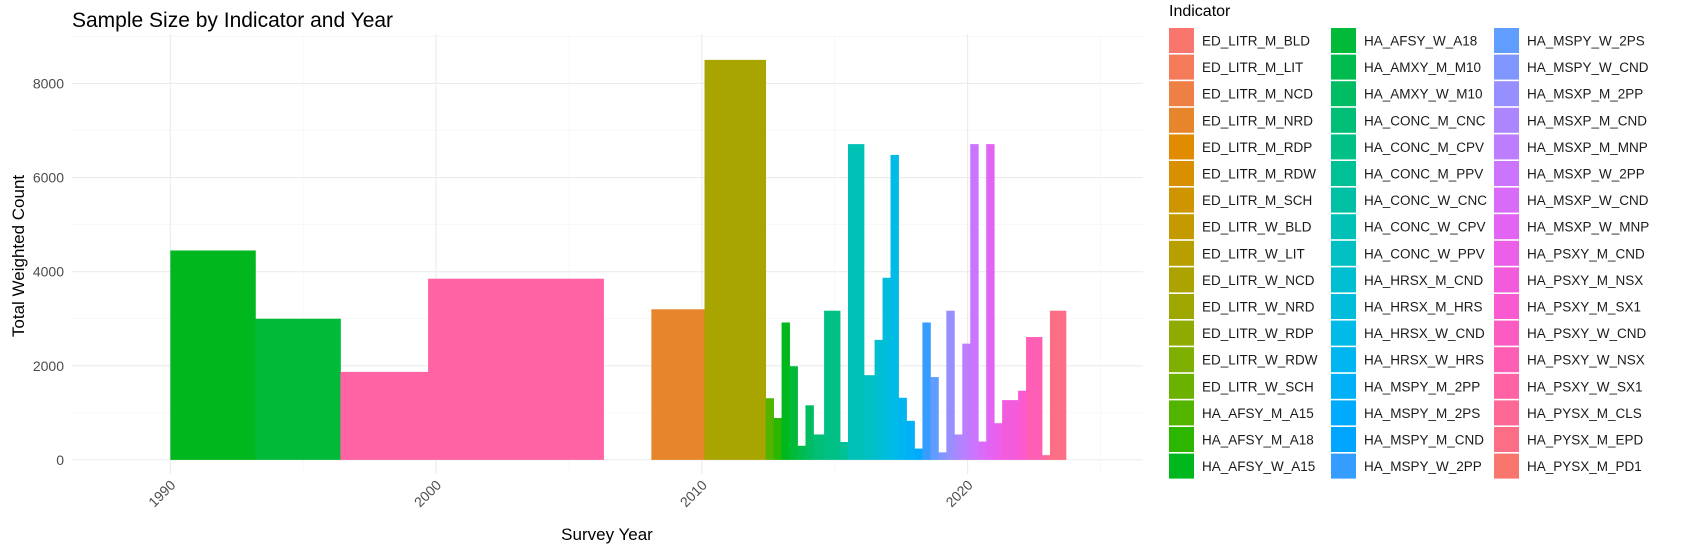 The width and height of the screenshot is (1706, 551). Describe the element at coordinates (1569, 360) in the screenshot. I see `legend-item: HA_PSXY_W_NSX` at that location.